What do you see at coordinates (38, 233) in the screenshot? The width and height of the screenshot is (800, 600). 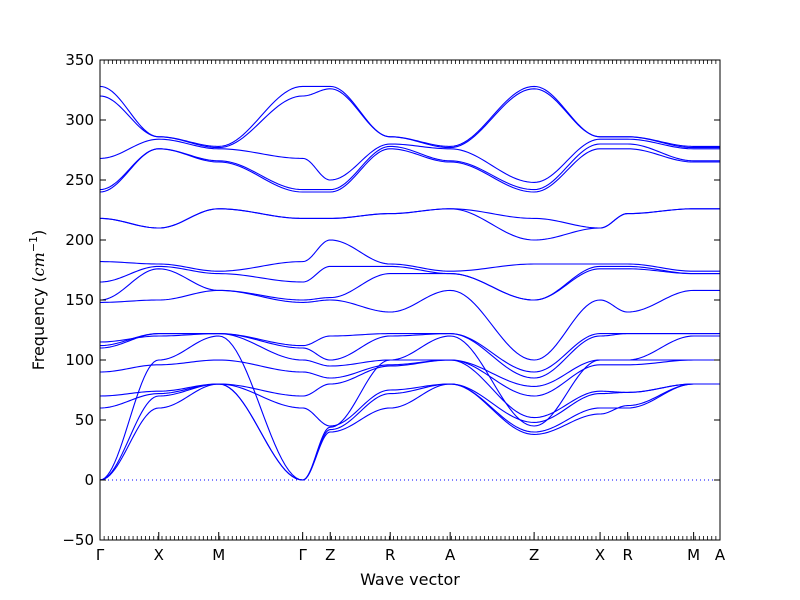 I see `y-axis-title-close: )` at bounding box center [38, 233].